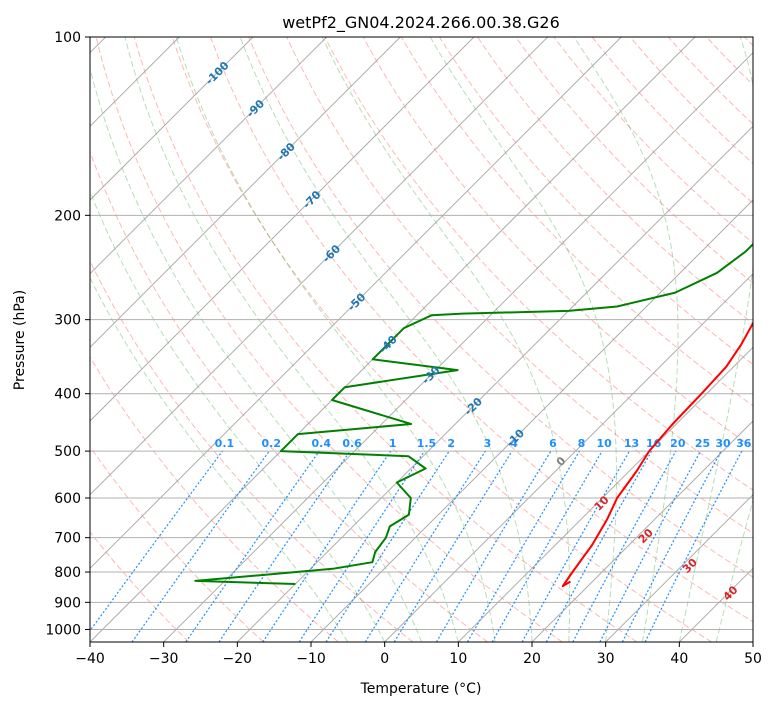 The width and height of the screenshot is (775, 708). I want to click on mixing-ratio-label: 10, so click(604, 443).